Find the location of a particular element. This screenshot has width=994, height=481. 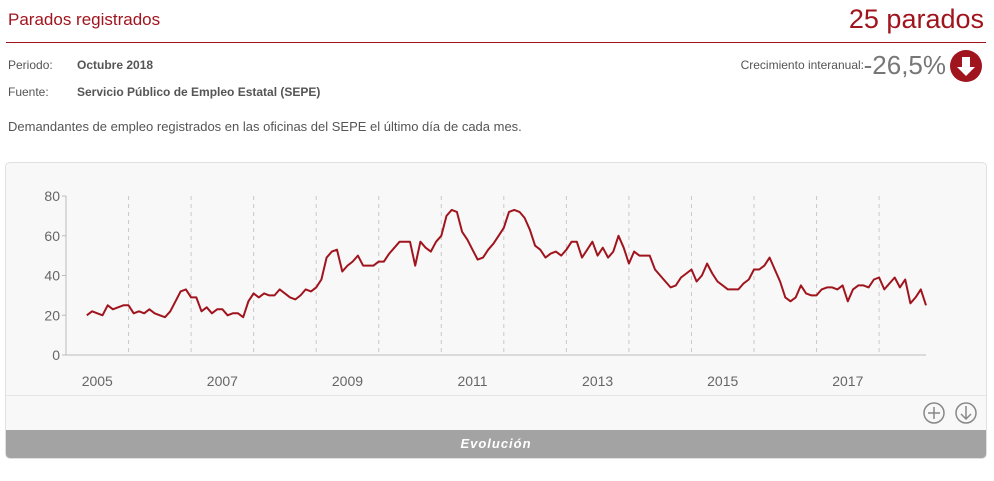

divider is located at coordinates (496, 42).